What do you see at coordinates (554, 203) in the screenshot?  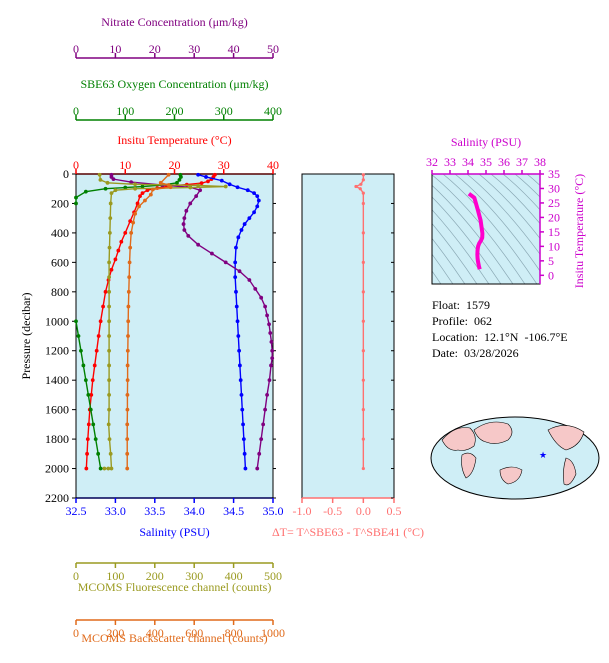 I see `ts-temperature-tick-label: 25` at bounding box center [554, 203].